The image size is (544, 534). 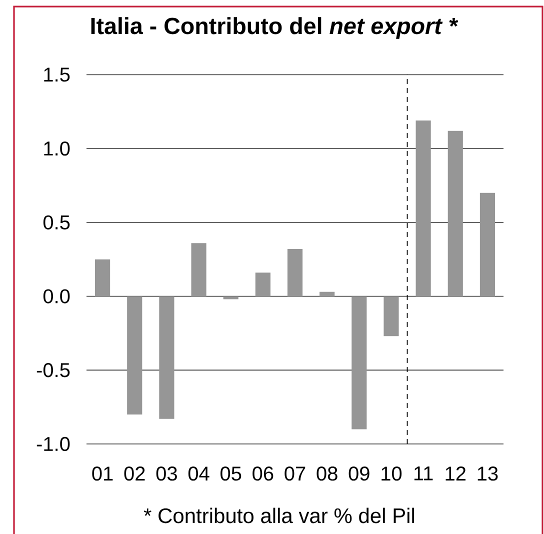 I want to click on x-tick-label: 08, so click(x=327, y=473).